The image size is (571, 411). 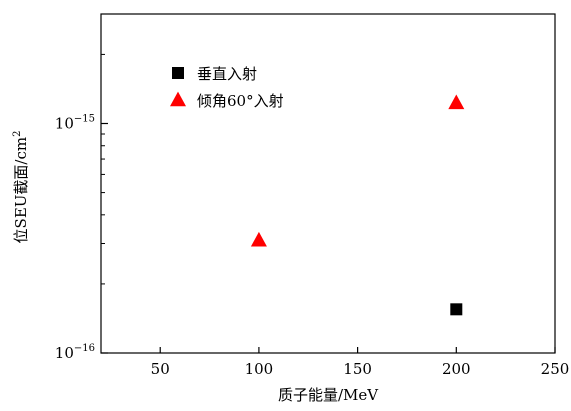 I want to click on square-point, so click(x=456, y=309).